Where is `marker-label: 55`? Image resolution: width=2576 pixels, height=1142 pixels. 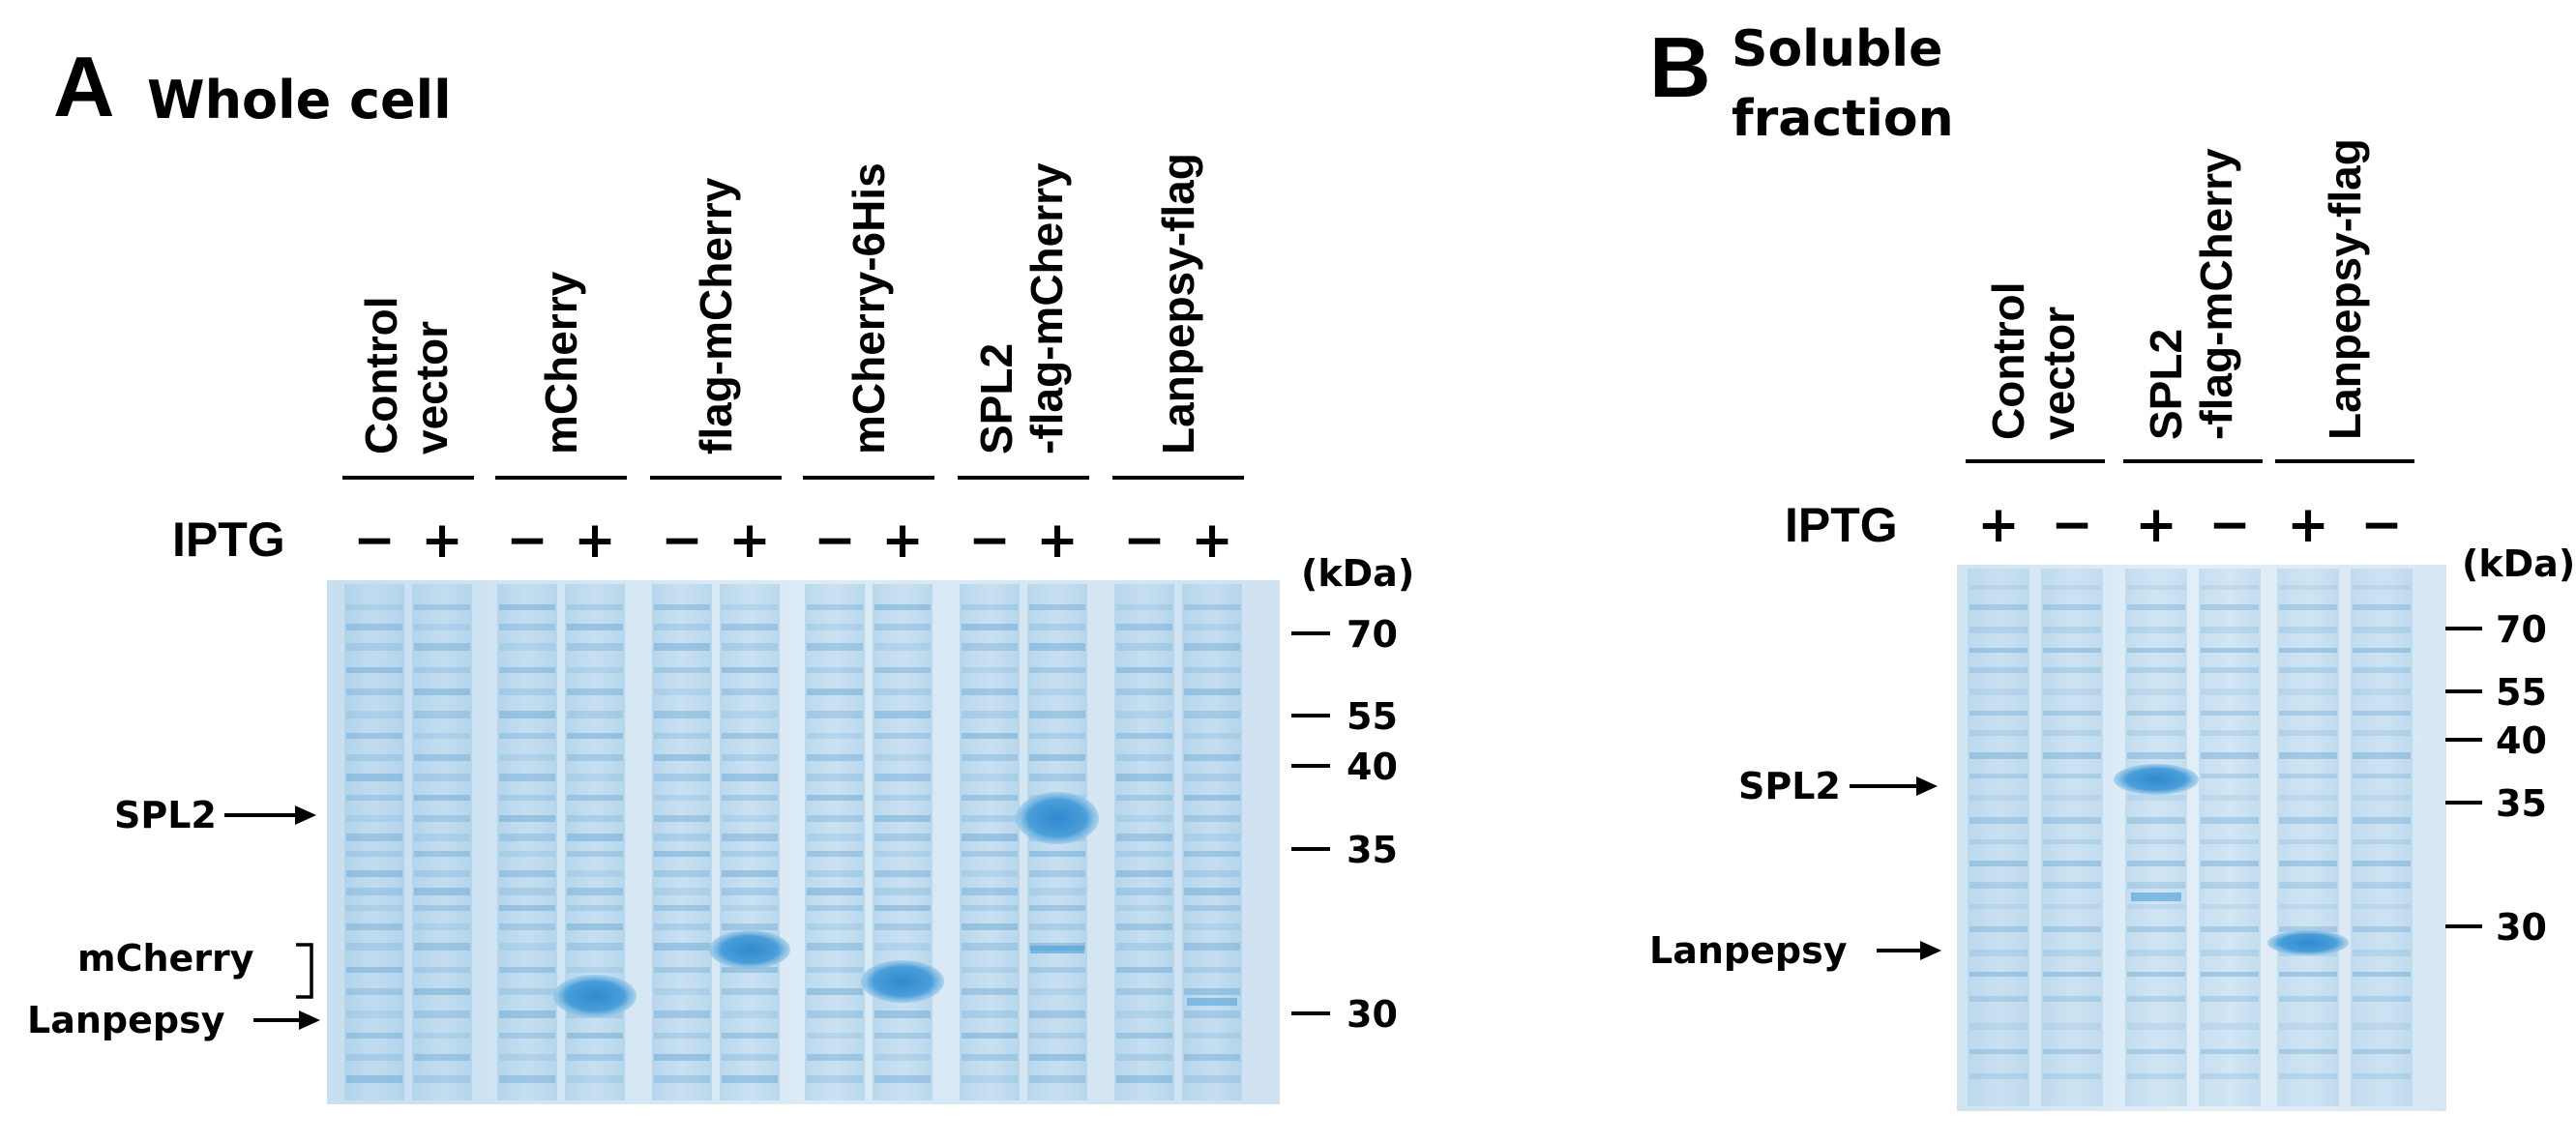
marker-label: 55 is located at coordinates (2521, 692).